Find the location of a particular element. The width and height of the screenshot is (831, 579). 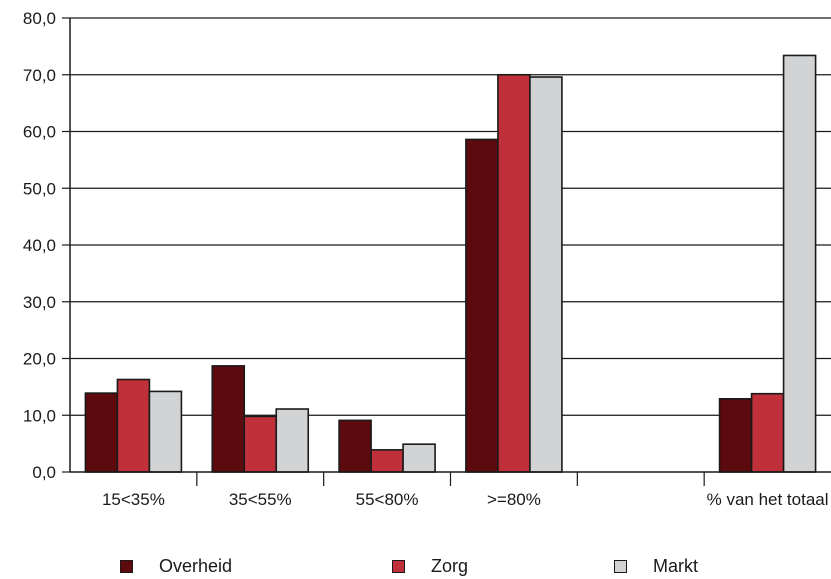

x-category-labels: 15<35% 35<55% 55<80% >=80% % van het totaal is located at coordinates (465, 499).